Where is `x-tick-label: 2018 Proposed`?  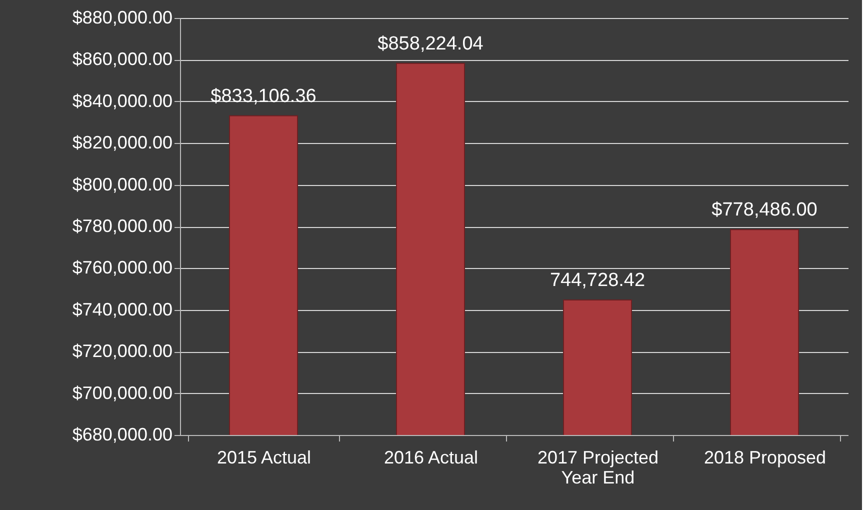
x-tick-label: 2018 Proposed is located at coordinates (765, 458).